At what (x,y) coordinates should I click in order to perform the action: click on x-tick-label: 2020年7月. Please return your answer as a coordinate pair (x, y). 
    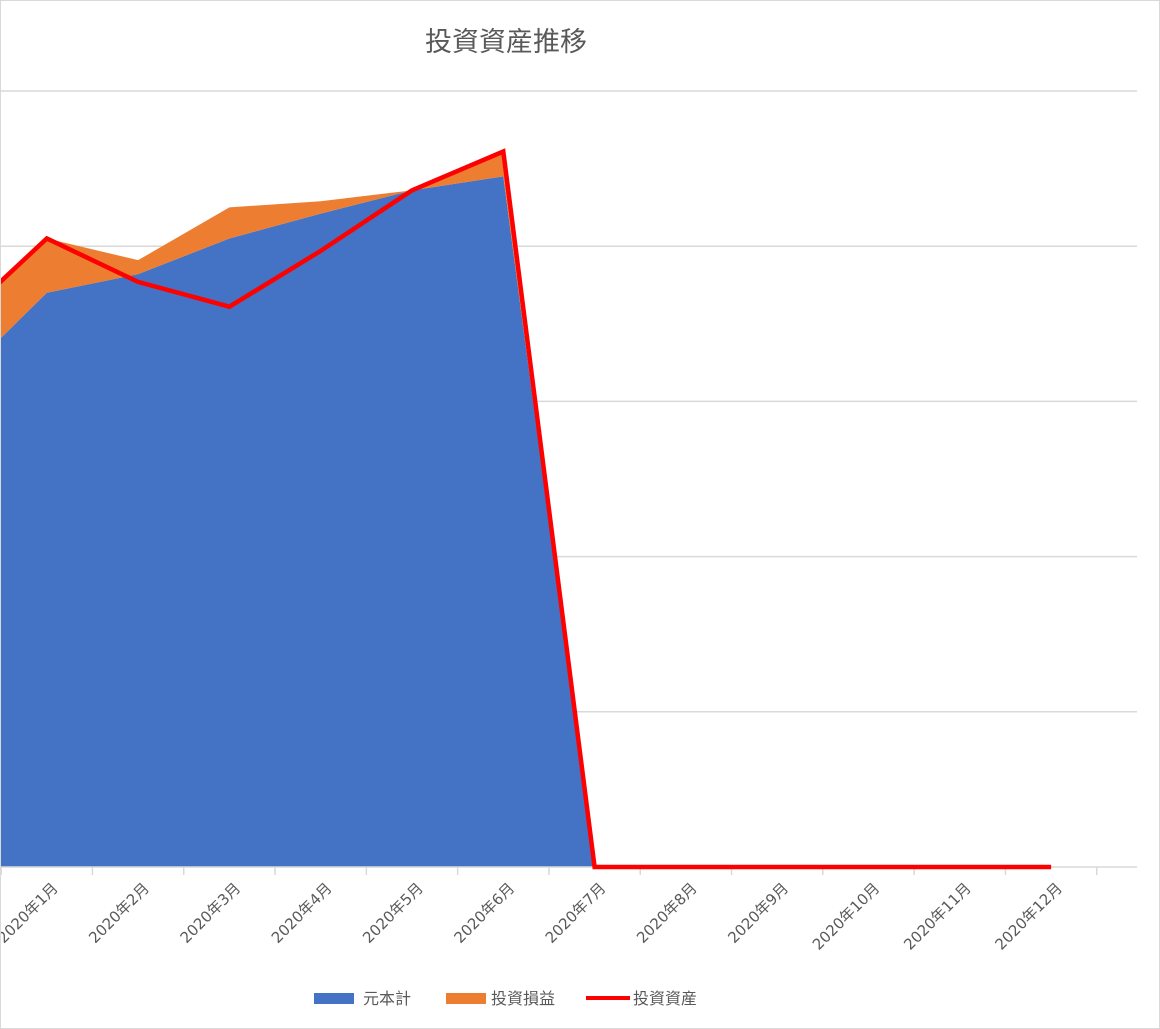
    Looking at the image, I should click on (576, 913).